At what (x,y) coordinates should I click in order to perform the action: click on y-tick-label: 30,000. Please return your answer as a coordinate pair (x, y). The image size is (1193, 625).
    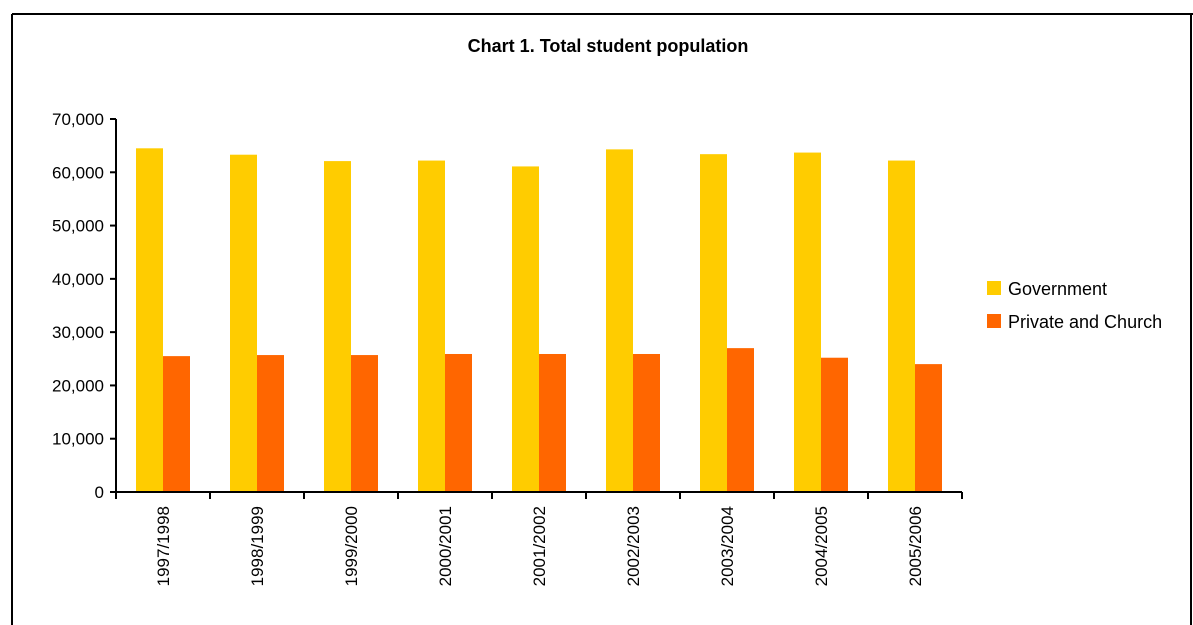
    Looking at the image, I should click on (78, 332).